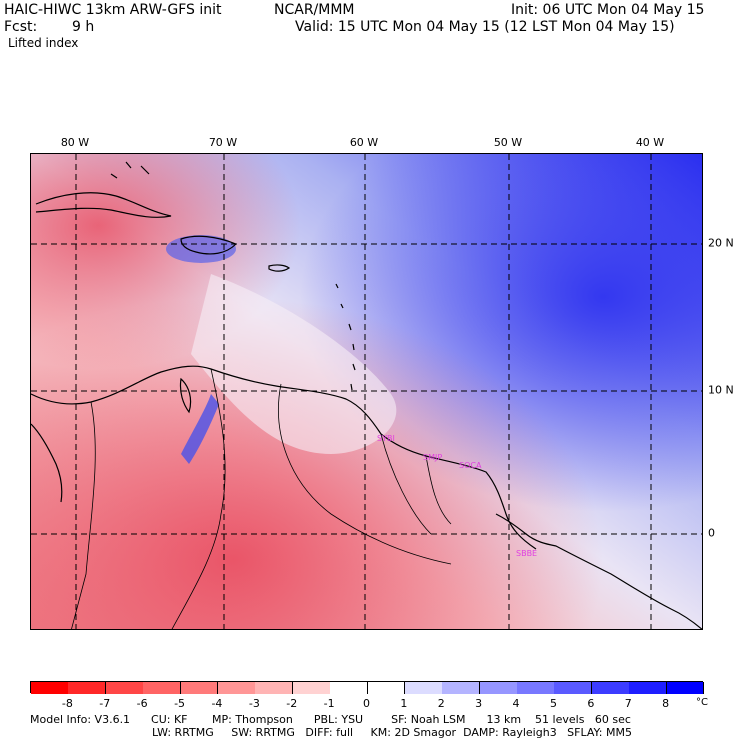 This screenshot has width=740, height=740. What do you see at coordinates (479, 703) in the screenshot?
I see `colorbar-tick-label: 3` at bounding box center [479, 703].